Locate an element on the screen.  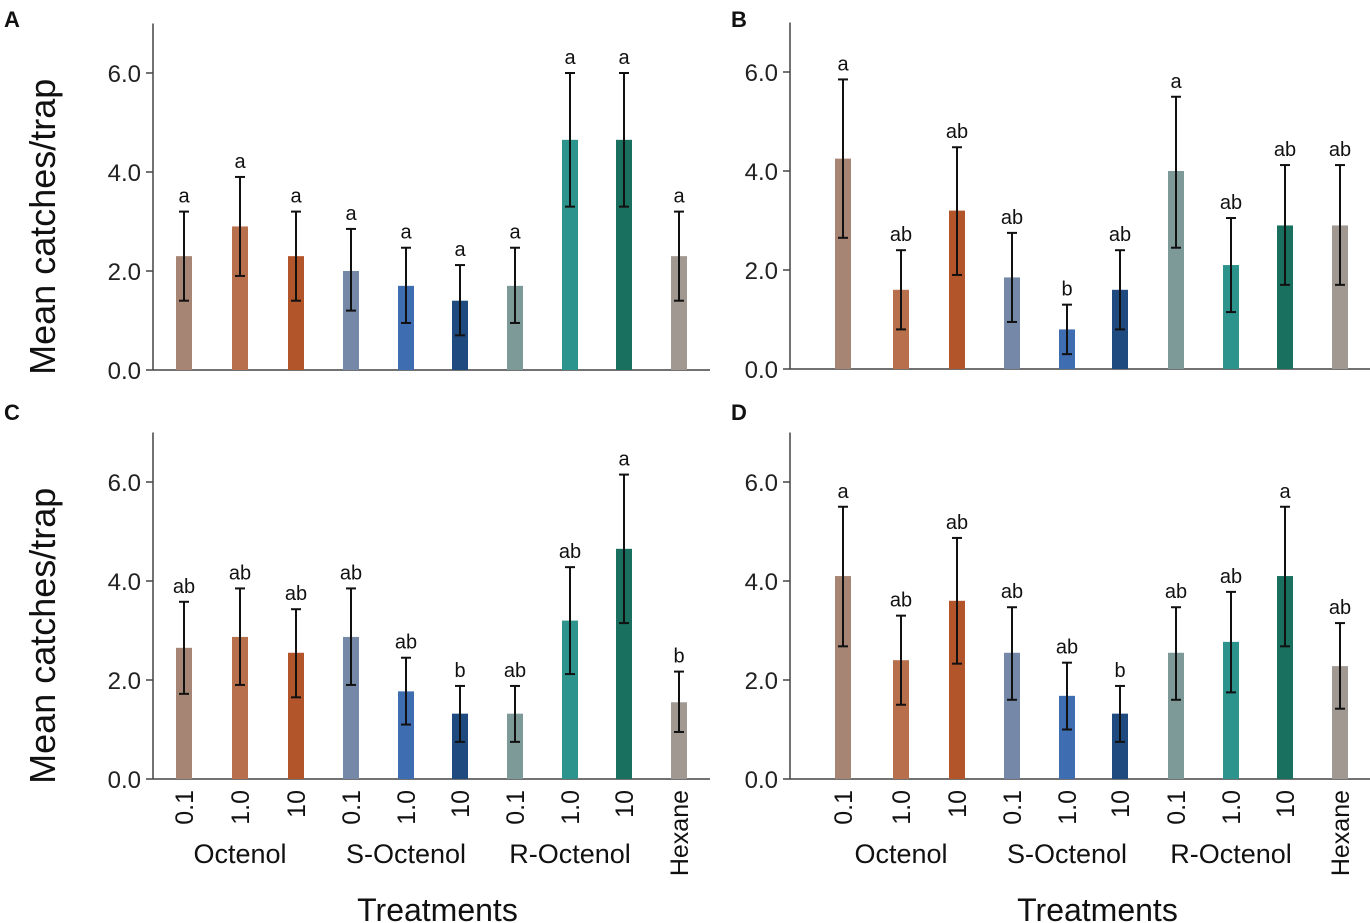
panel-label: D is located at coordinates (739, 412).